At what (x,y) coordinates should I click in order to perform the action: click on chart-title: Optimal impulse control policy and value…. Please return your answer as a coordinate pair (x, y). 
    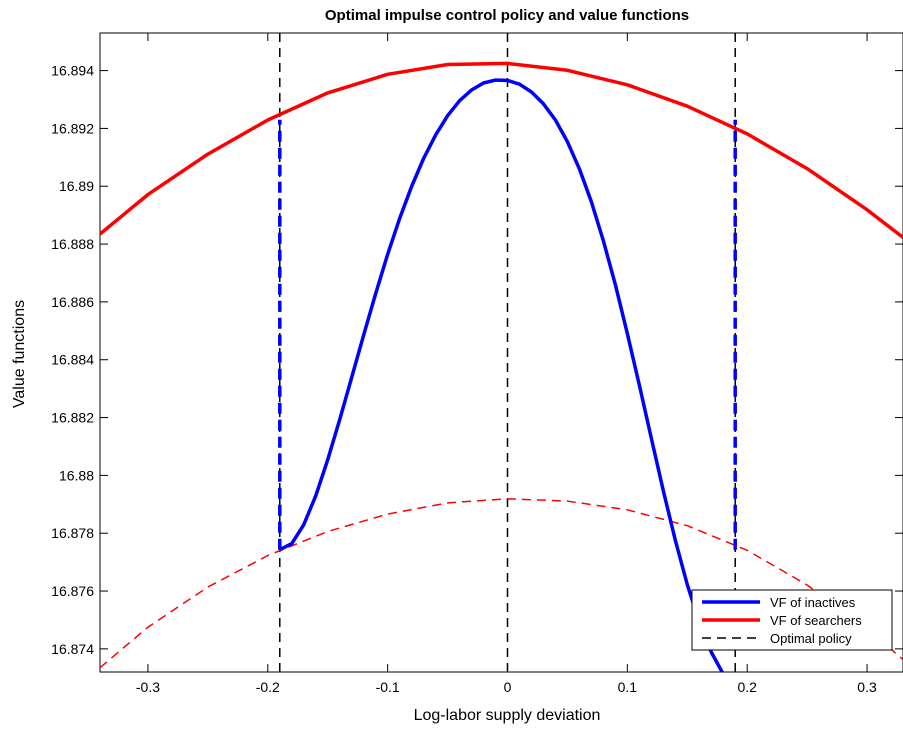
    Looking at the image, I should click on (507, 15).